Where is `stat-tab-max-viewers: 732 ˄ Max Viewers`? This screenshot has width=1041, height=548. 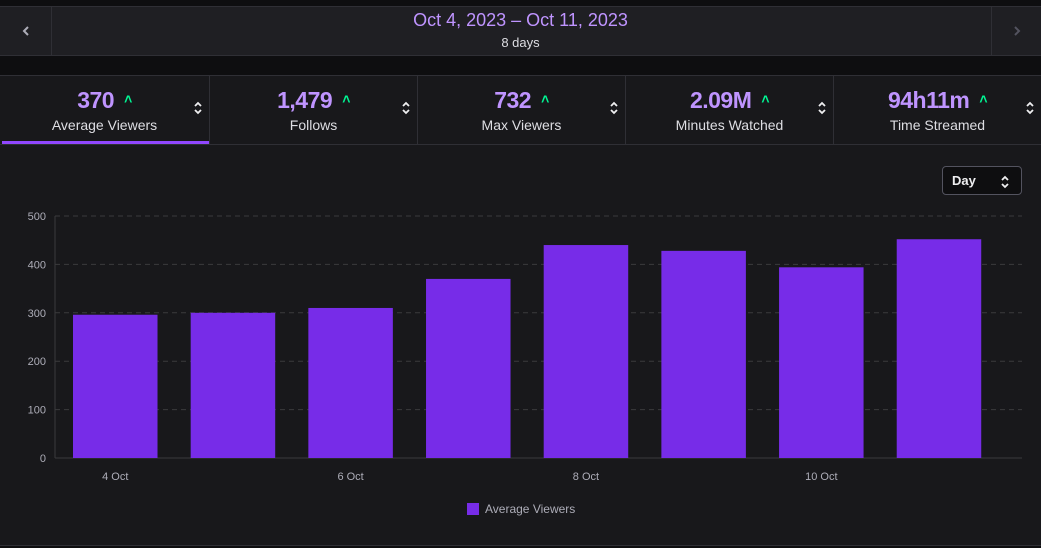
stat-tab-max-viewers: 732 ˄ Max Viewers is located at coordinates (522, 110).